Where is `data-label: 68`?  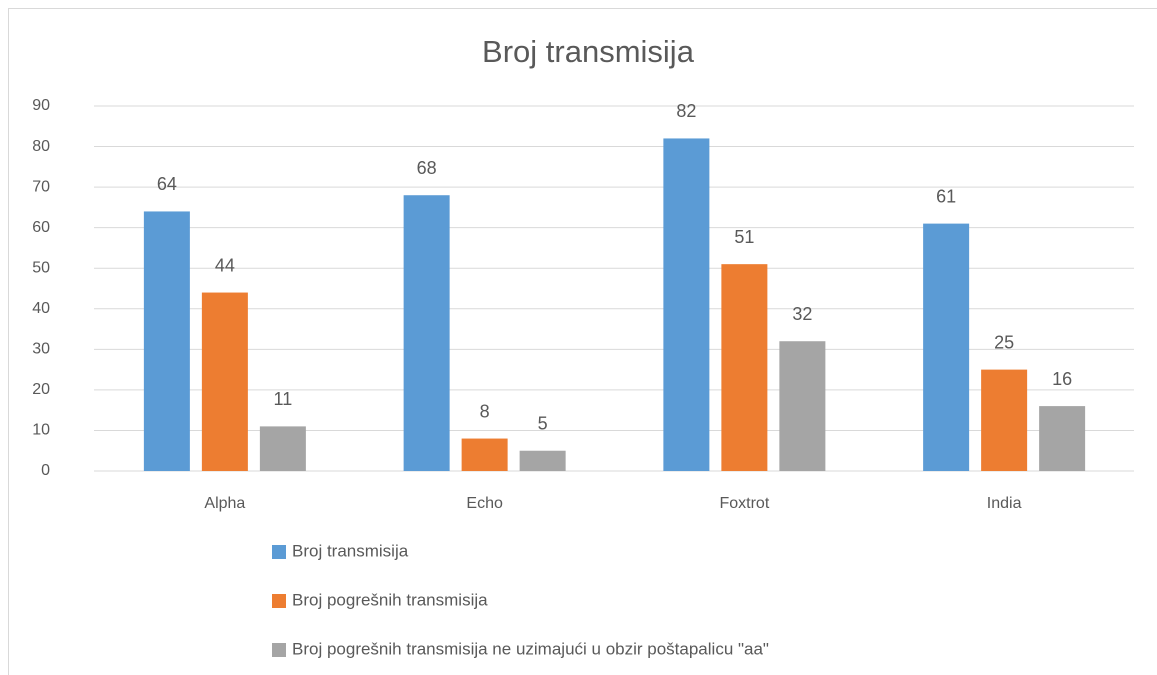 data-label: 68 is located at coordinates (427, 168).